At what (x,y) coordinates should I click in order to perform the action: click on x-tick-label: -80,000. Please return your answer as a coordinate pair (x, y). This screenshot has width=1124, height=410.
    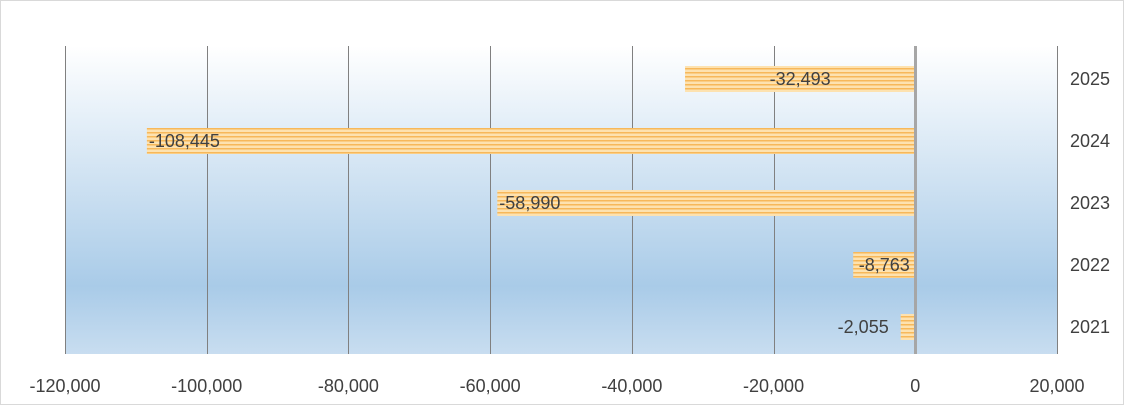
    Looking at the image, I should click on (348, 386).